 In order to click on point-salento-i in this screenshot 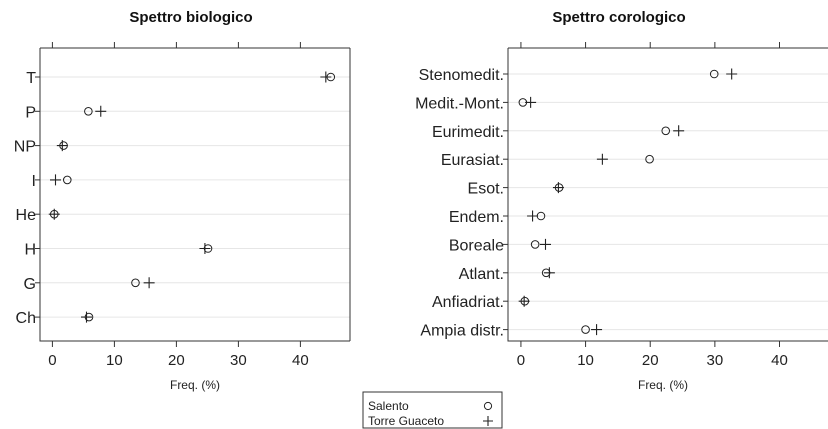, I will do `click(67, 180)`.